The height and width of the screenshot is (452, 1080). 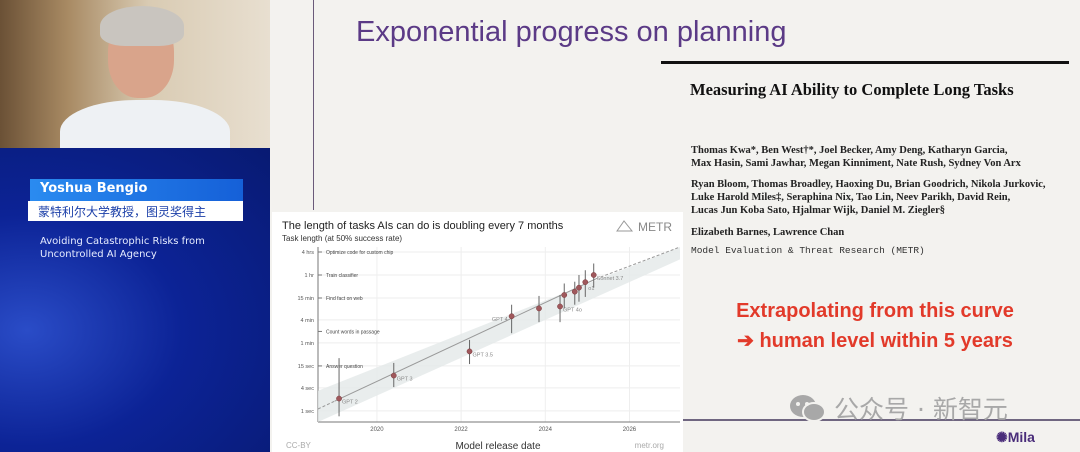 What do you see at coordinates (359, 253) in the screenshot?
I see `task-label: Optimize code for custom chip` at bounding box center [359, 253].